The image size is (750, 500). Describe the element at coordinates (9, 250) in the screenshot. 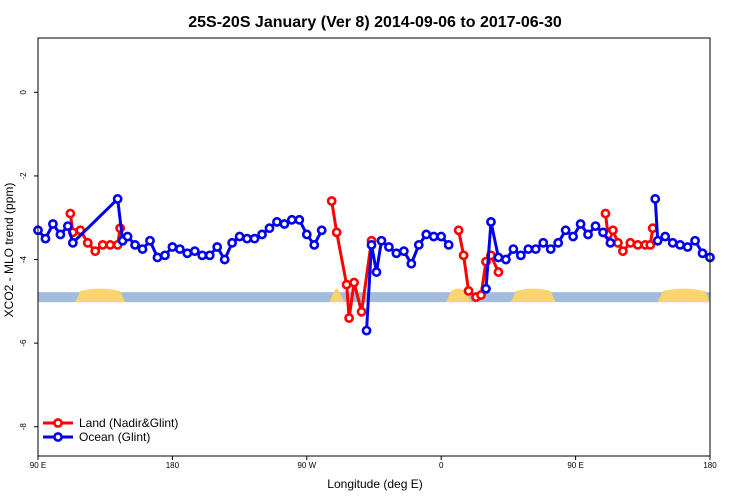

I see `y-axis-label: XCO2 - MLO trend (ppm)` at that location.